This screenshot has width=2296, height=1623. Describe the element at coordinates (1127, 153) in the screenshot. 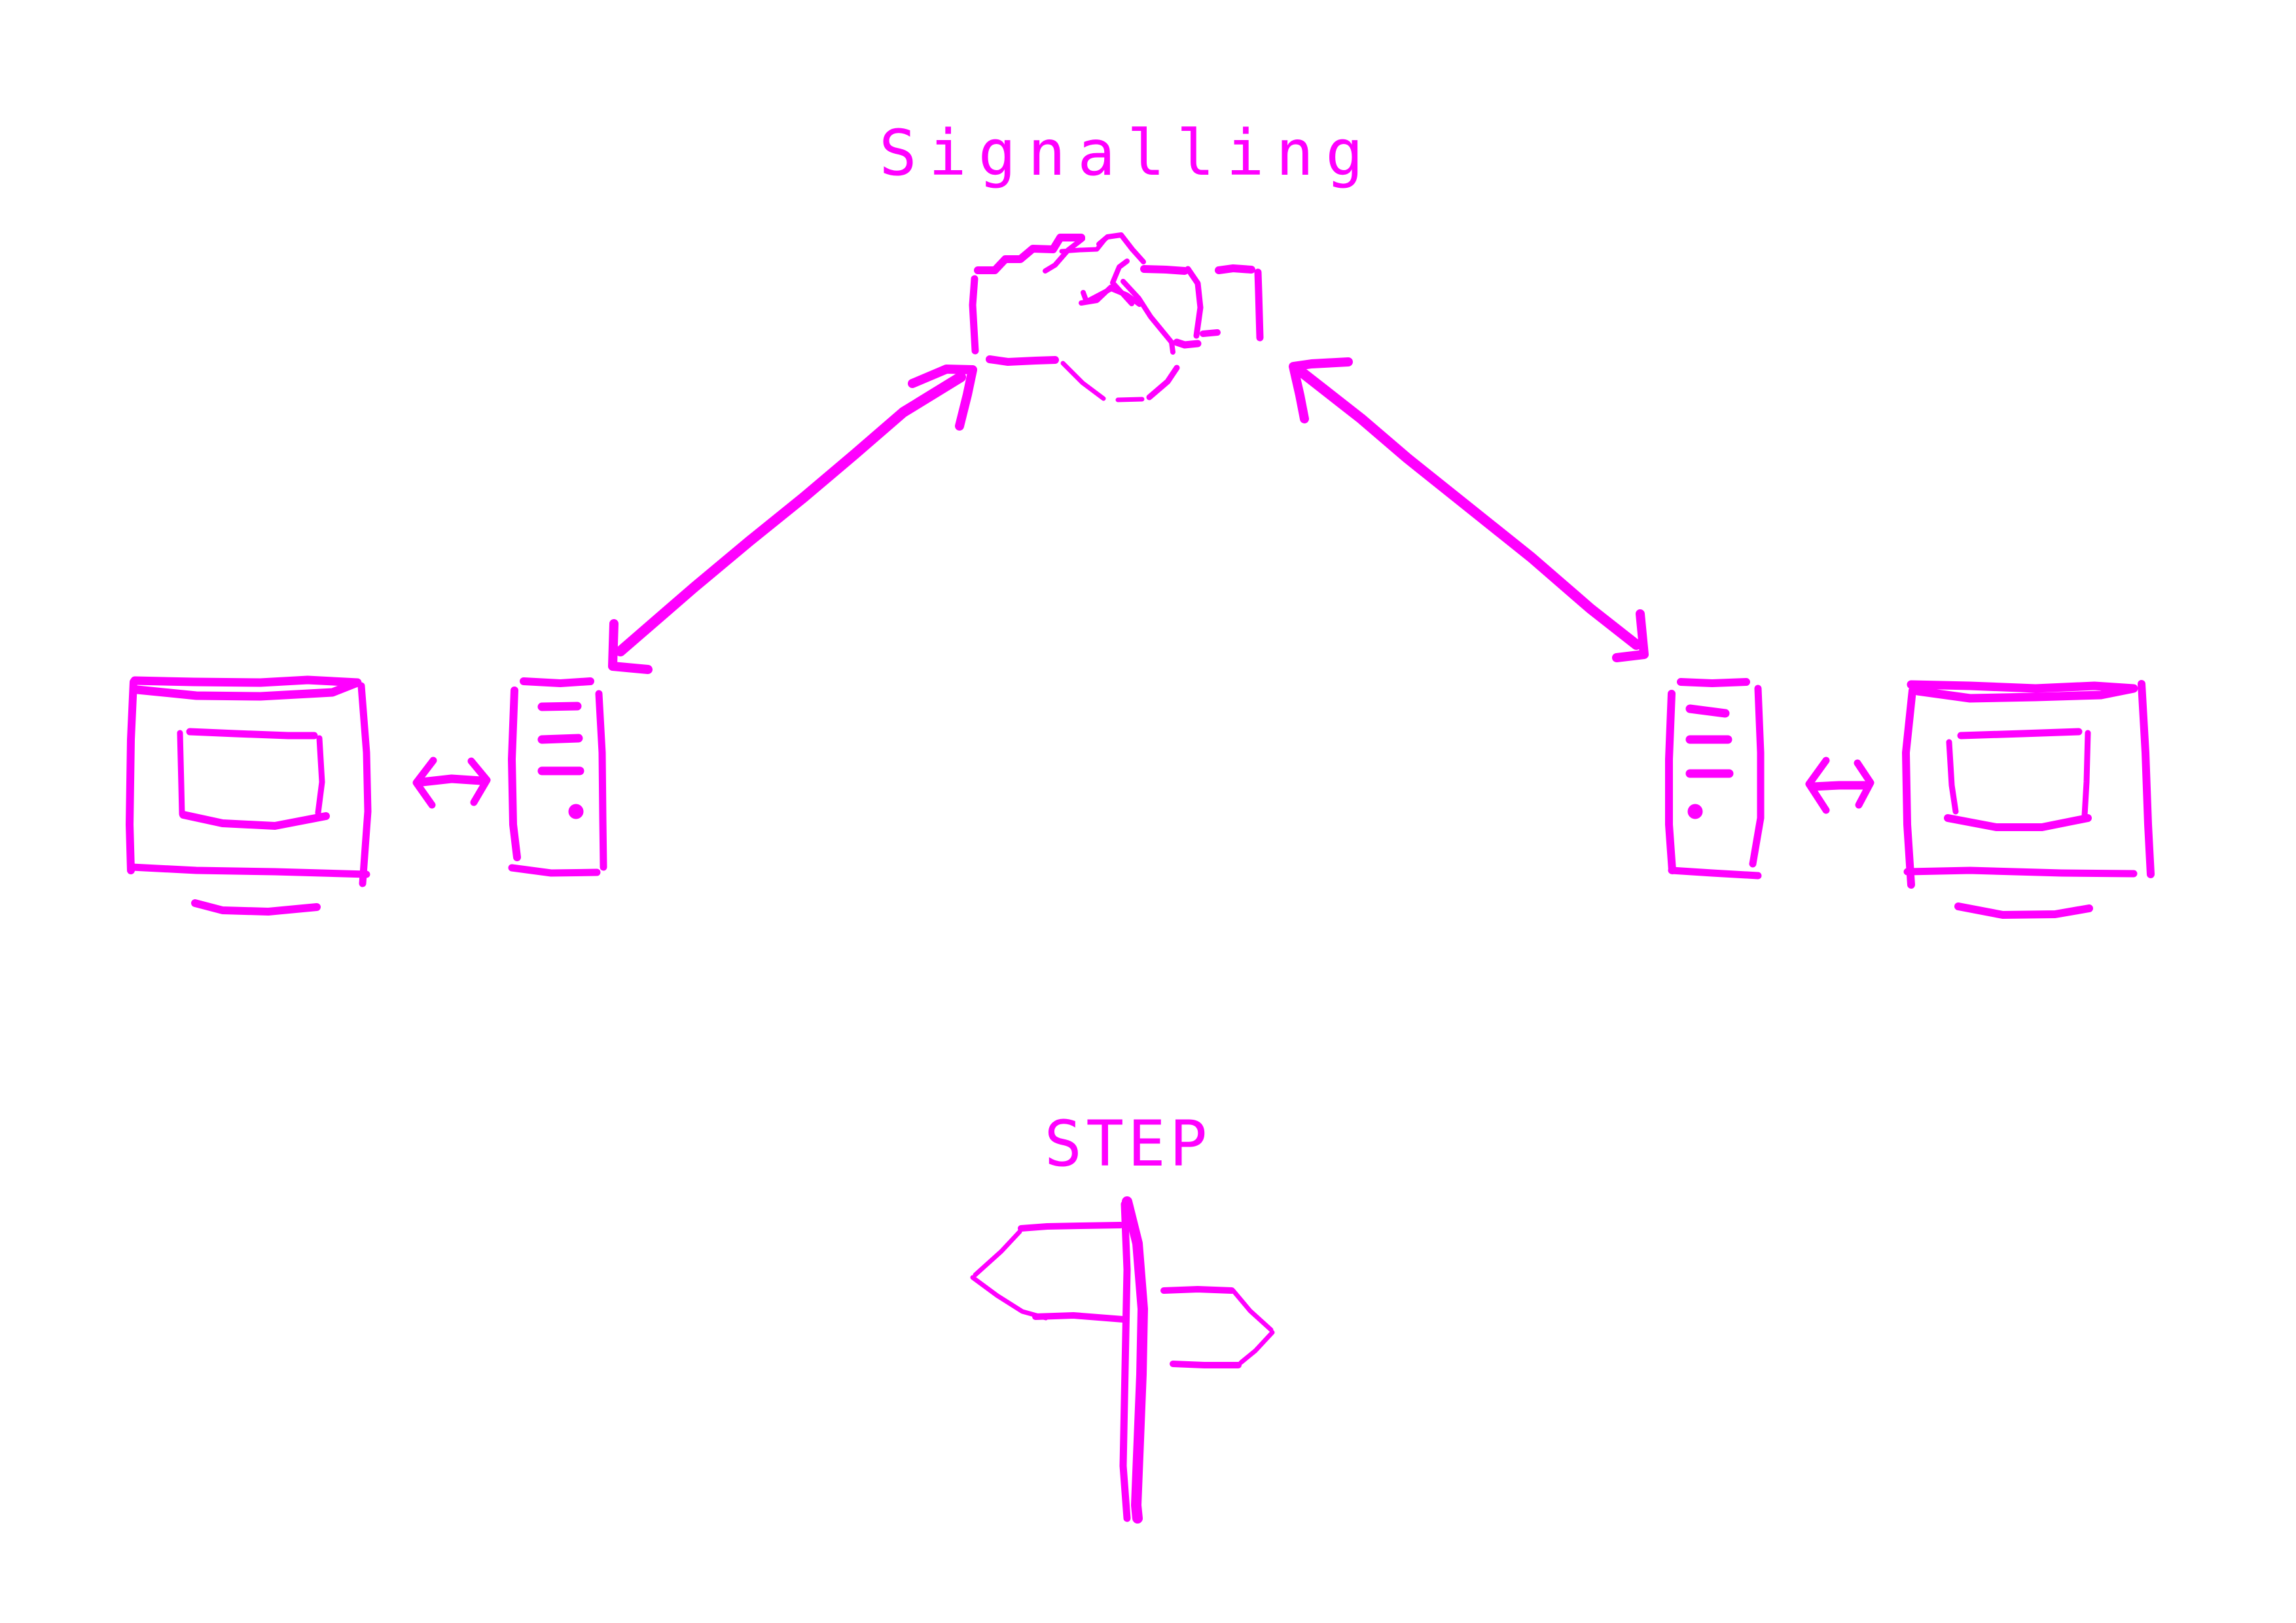

I see `signalling-label: Signalling` at that location.